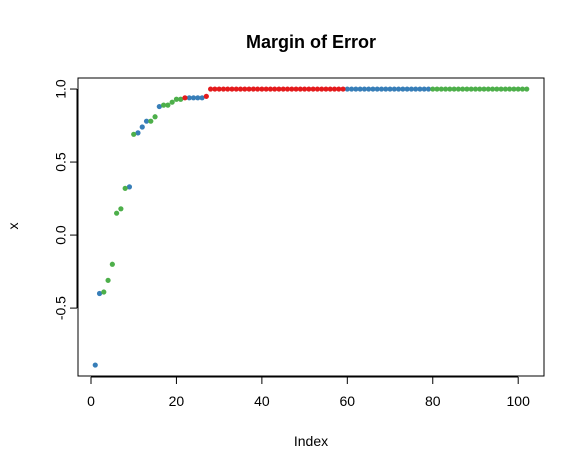  I want to click on chart-title: Margin of Error, so click(311, 42).